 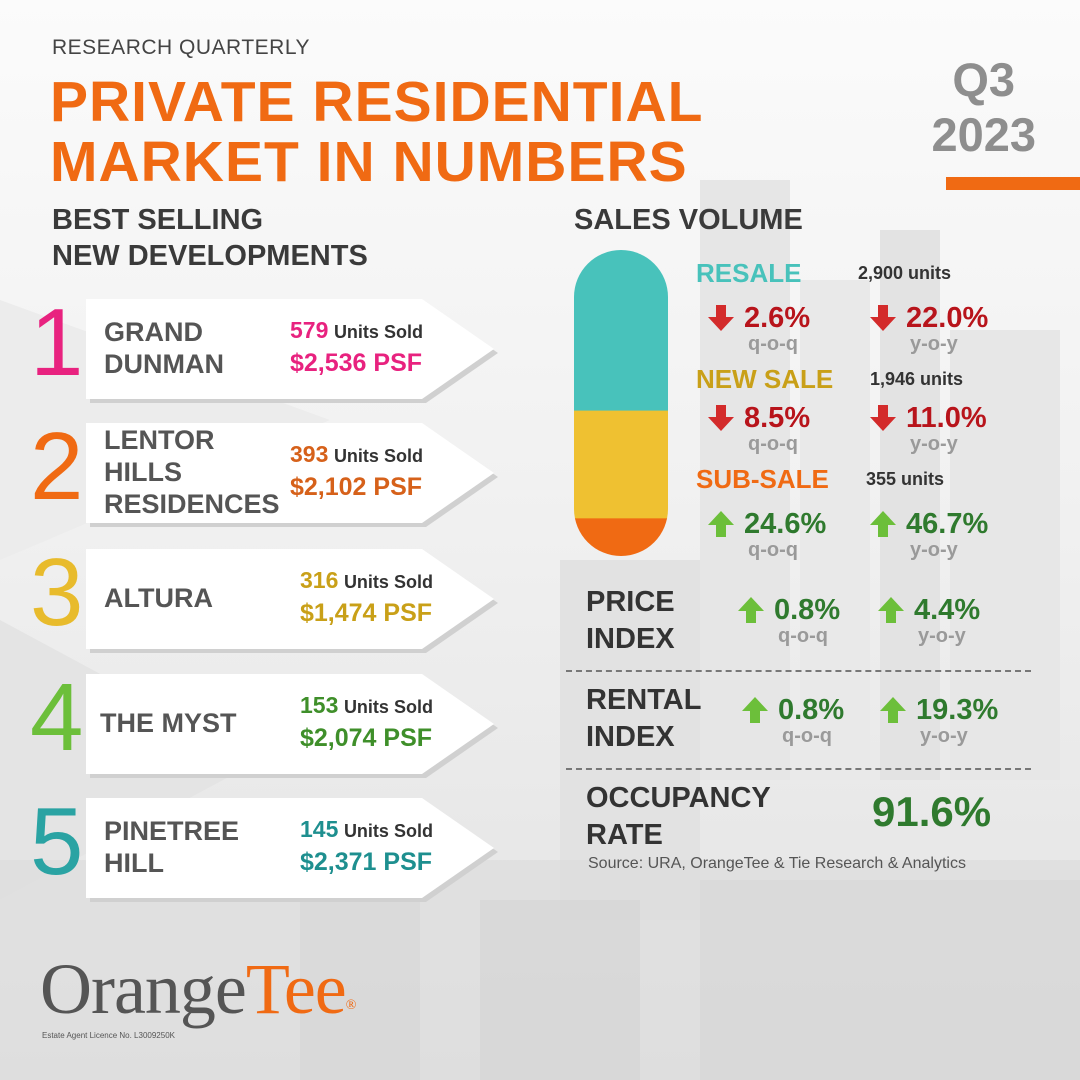 What do you see at coordinates (777, 418) in the screenshot?
I see `sales-qoq-value: 8.5%` at bounding box center [777, 418].